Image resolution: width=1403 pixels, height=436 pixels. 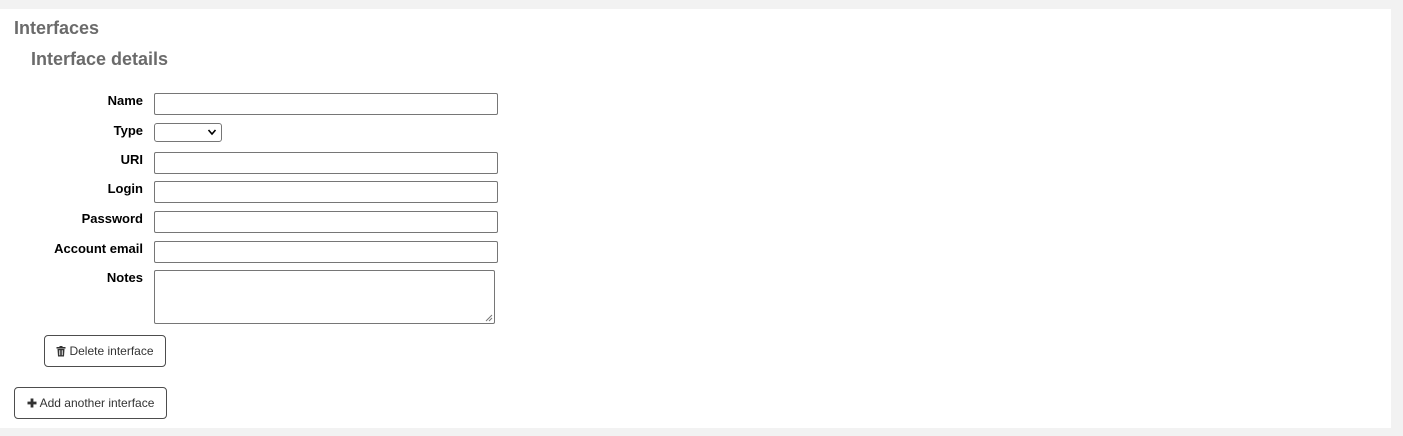 I want to click on name-input, so click(x=326, y=104).